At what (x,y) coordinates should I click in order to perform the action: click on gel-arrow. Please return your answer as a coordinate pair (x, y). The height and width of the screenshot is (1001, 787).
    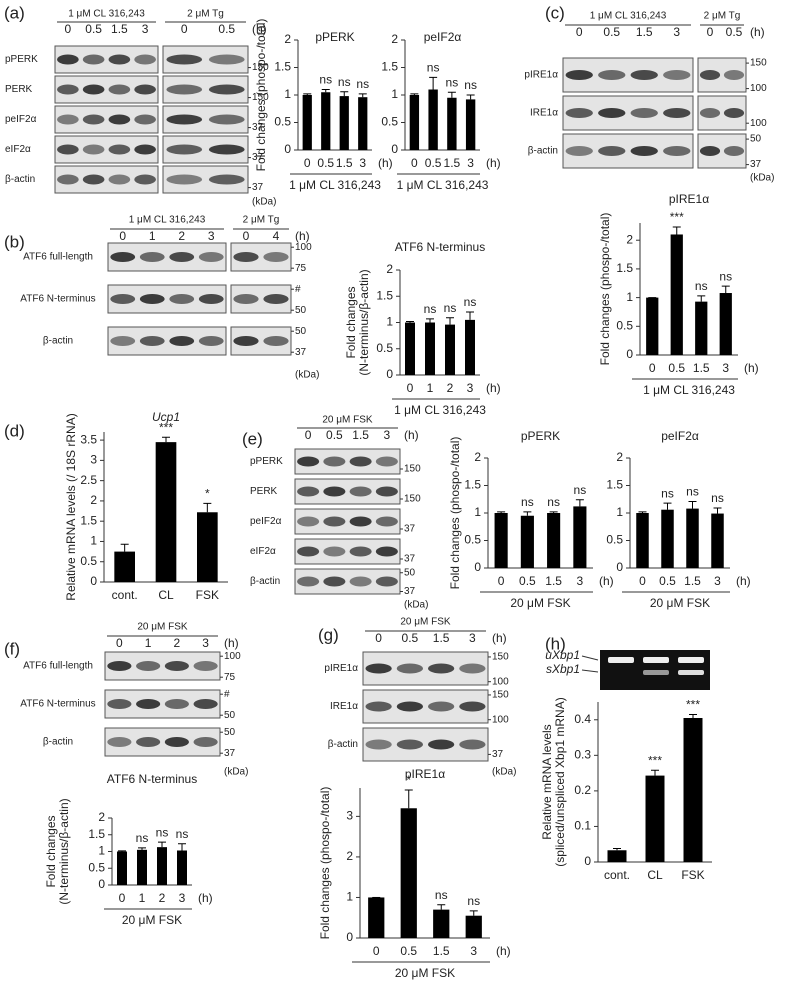
    Looking at the image, I should click on (590, 658).